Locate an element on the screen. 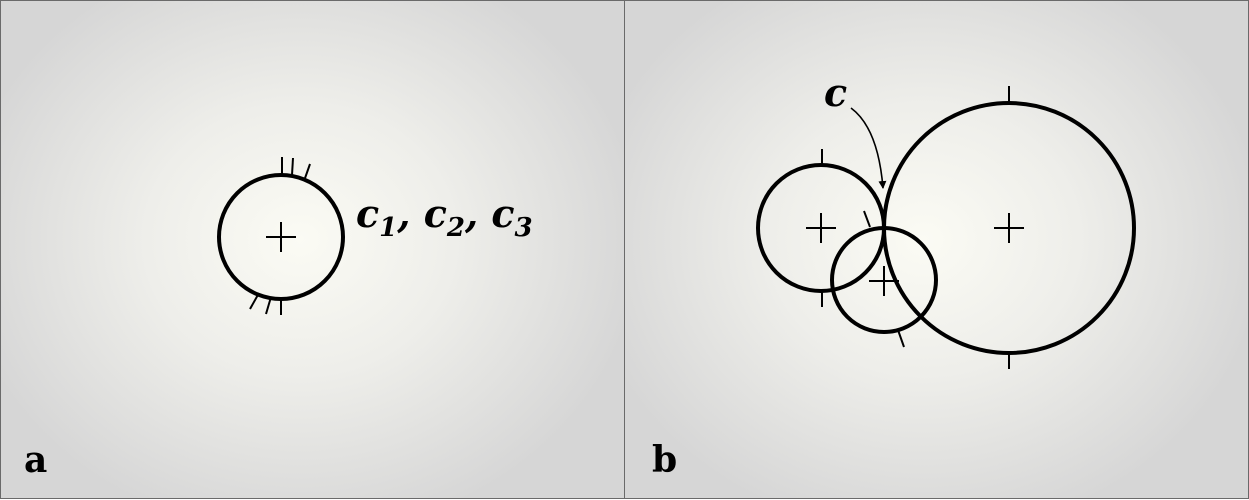 This screenshot has width=1249, height=500. tangent-point-label: c is located at coordinates (835, 92).